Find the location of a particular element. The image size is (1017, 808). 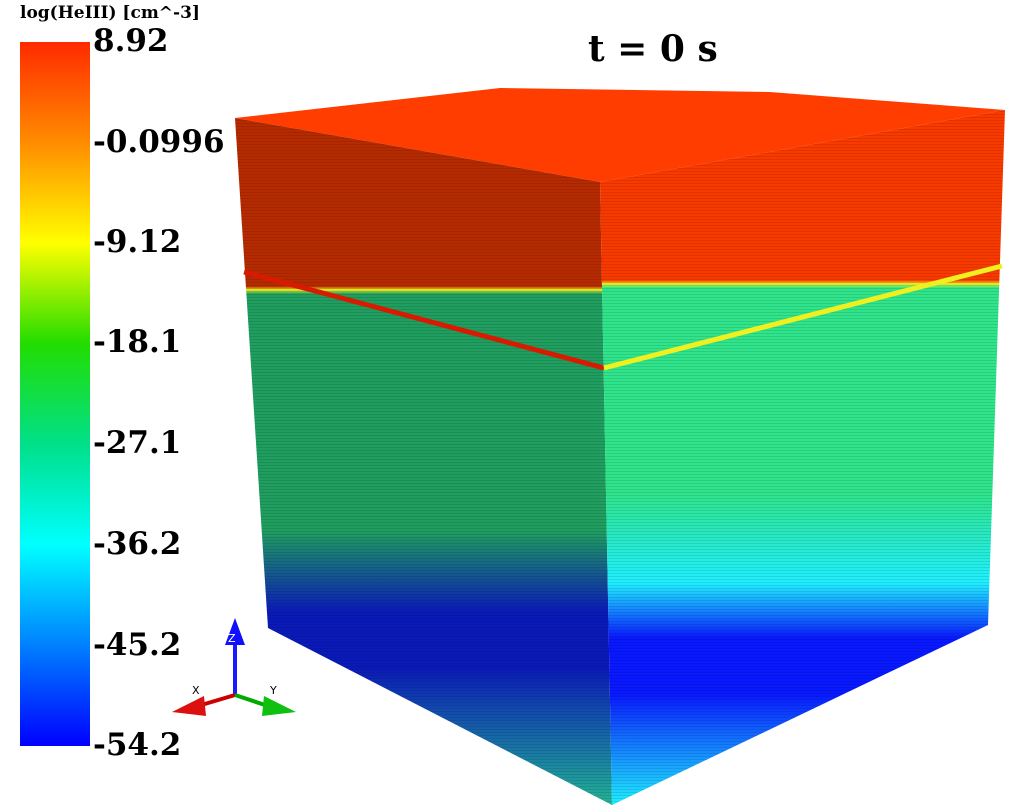

colorbar-tick-label: -45.2 is located at coordinates (137, 644).